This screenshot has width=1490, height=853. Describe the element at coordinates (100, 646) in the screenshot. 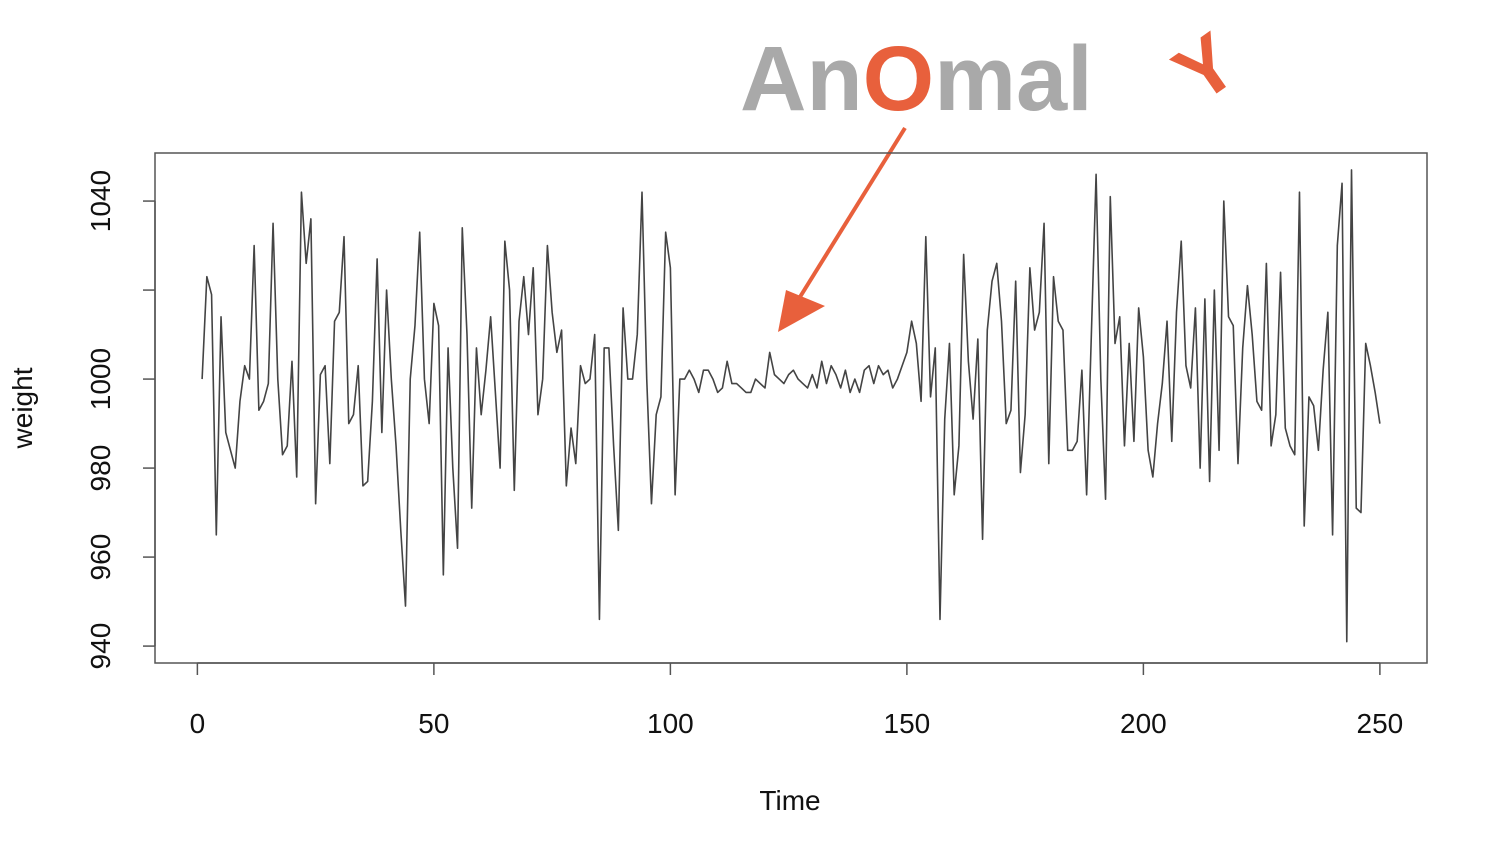

I see `y-tick-label: 940` at that location.